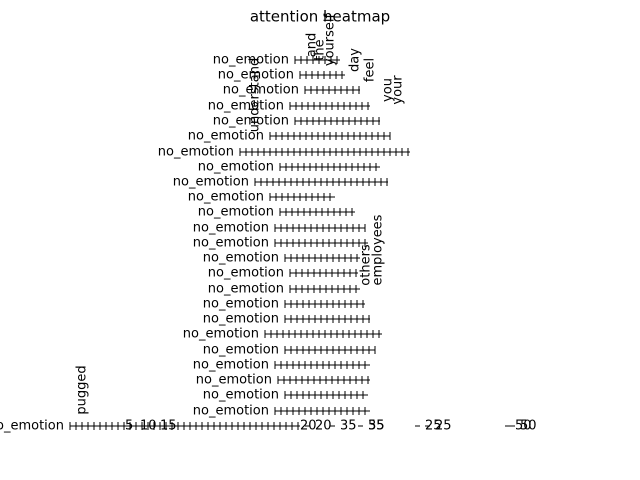  What do you see at coordinates (388, 90) in the screenshot?
I see `word-label: you` at bounding box center [388, 90].